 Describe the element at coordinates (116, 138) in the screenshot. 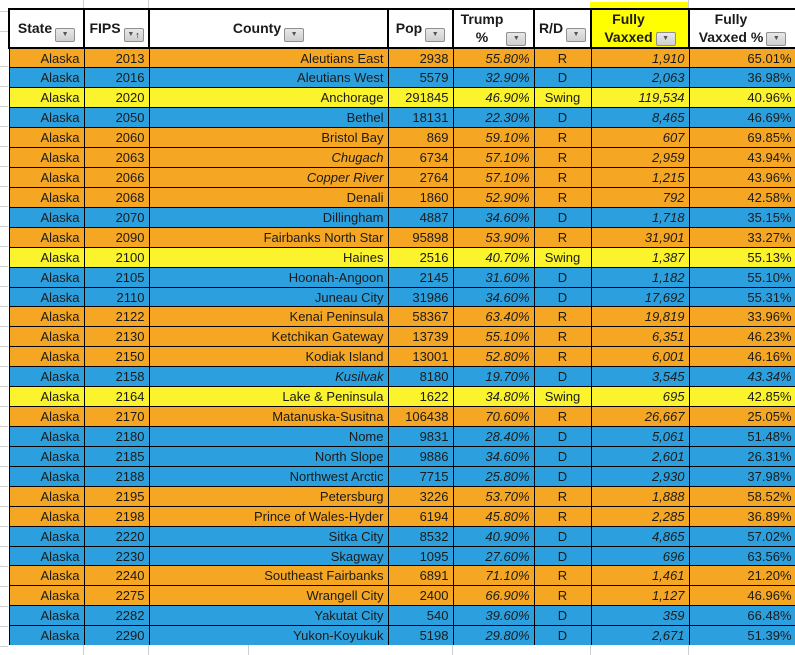

I see `cell-fips: 2060` at that location.